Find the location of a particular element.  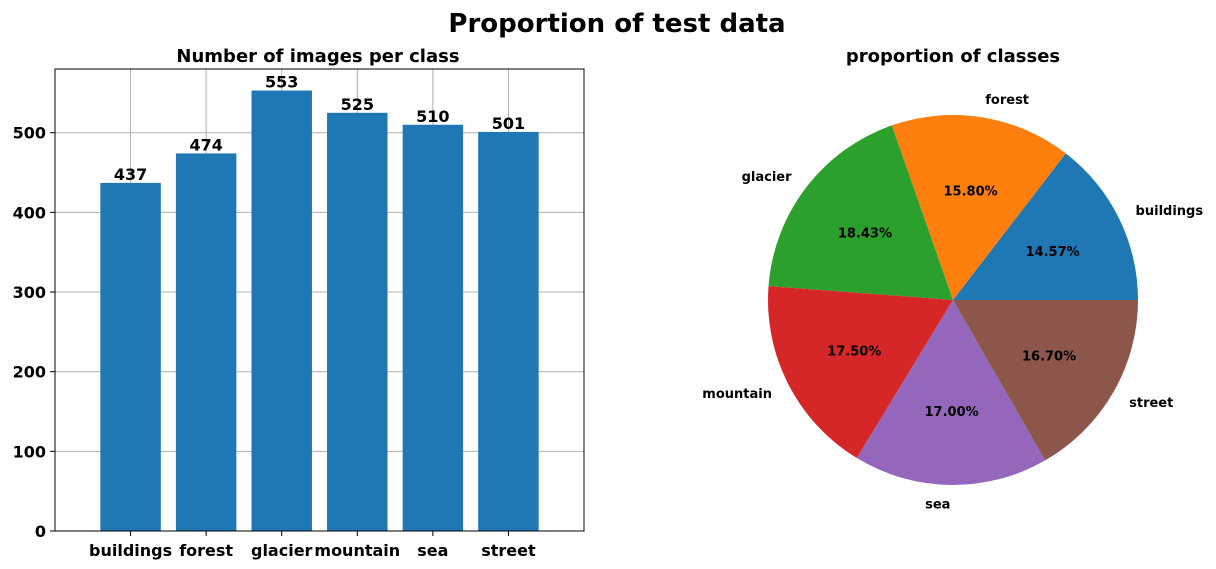

pie-slice-mountain is located at coordinates (860, 372).